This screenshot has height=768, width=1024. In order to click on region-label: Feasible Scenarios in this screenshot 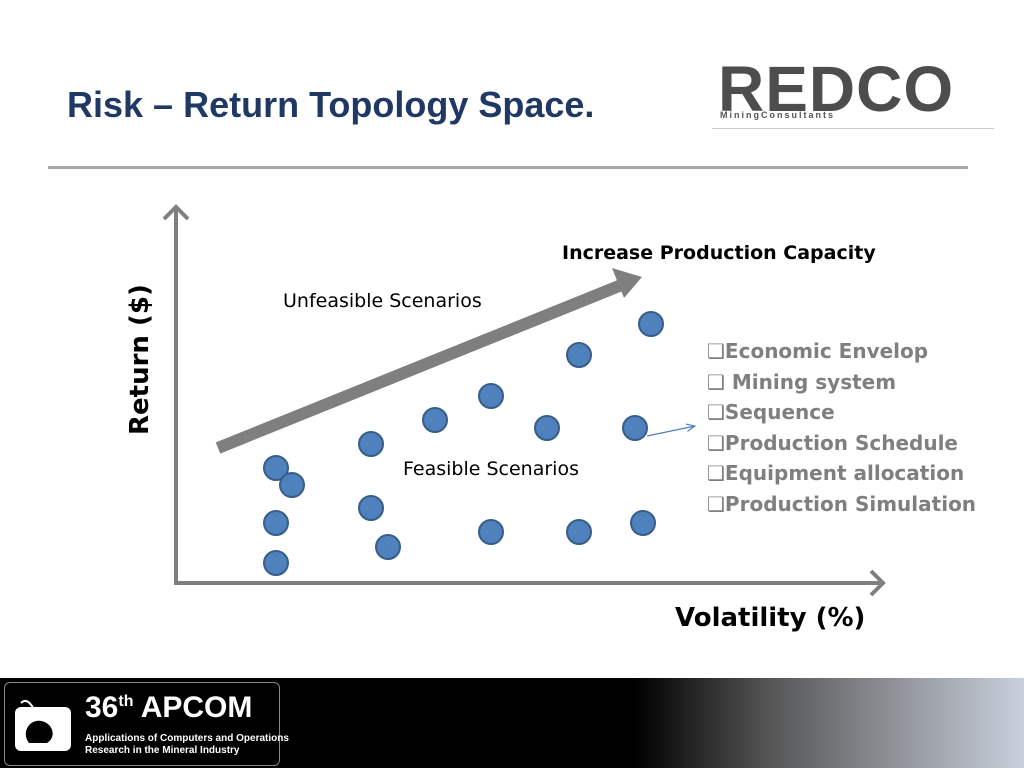, I will do `click(491, 469)`.